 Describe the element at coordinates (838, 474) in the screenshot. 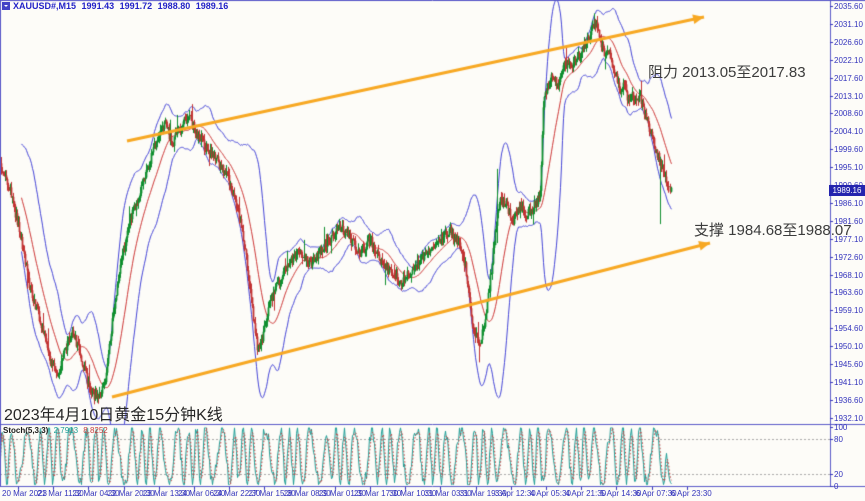

I see `oscillator-tick-label: 20` at that location.